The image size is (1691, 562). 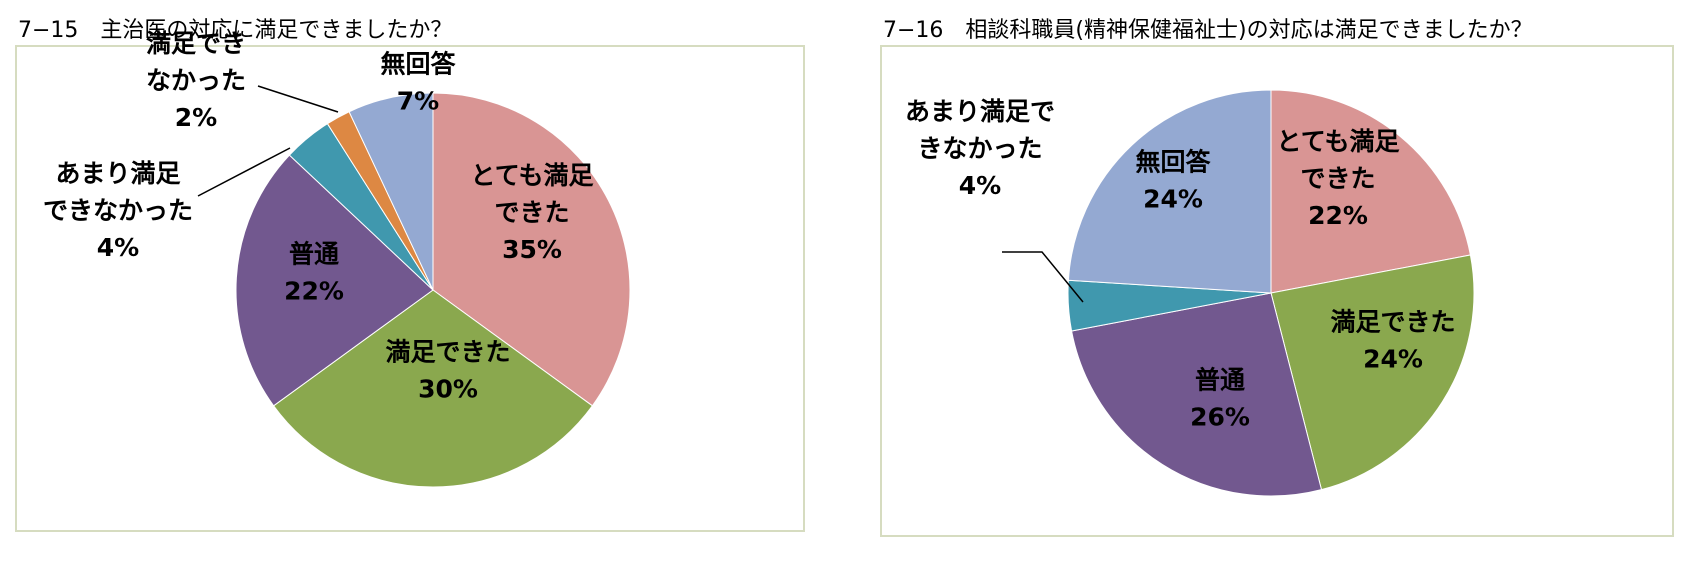 I want to click on pie1-pct-label-2: 22%, so click(x=314, y=291).